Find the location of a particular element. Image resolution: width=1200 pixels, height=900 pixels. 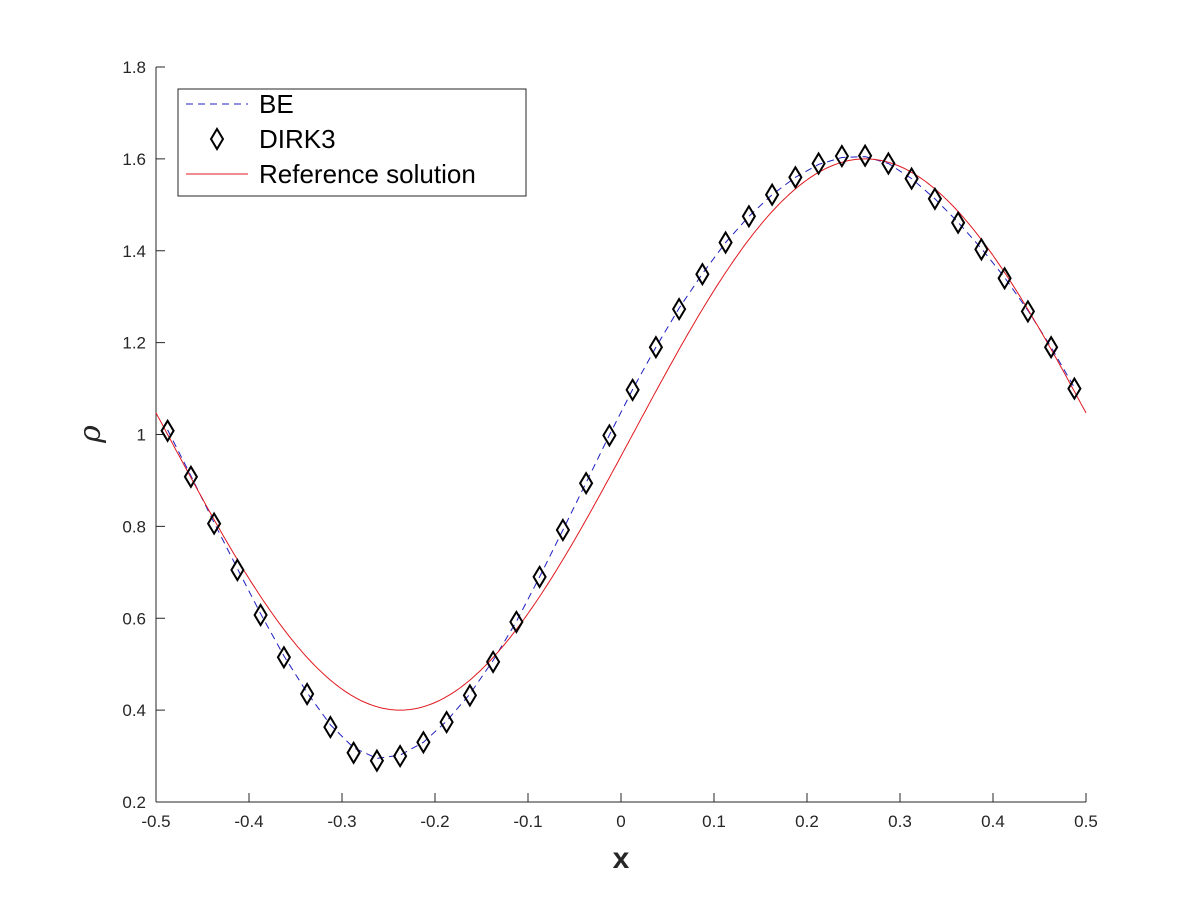

y-tick-label: 1.8 is located at coordinates (134, 67).